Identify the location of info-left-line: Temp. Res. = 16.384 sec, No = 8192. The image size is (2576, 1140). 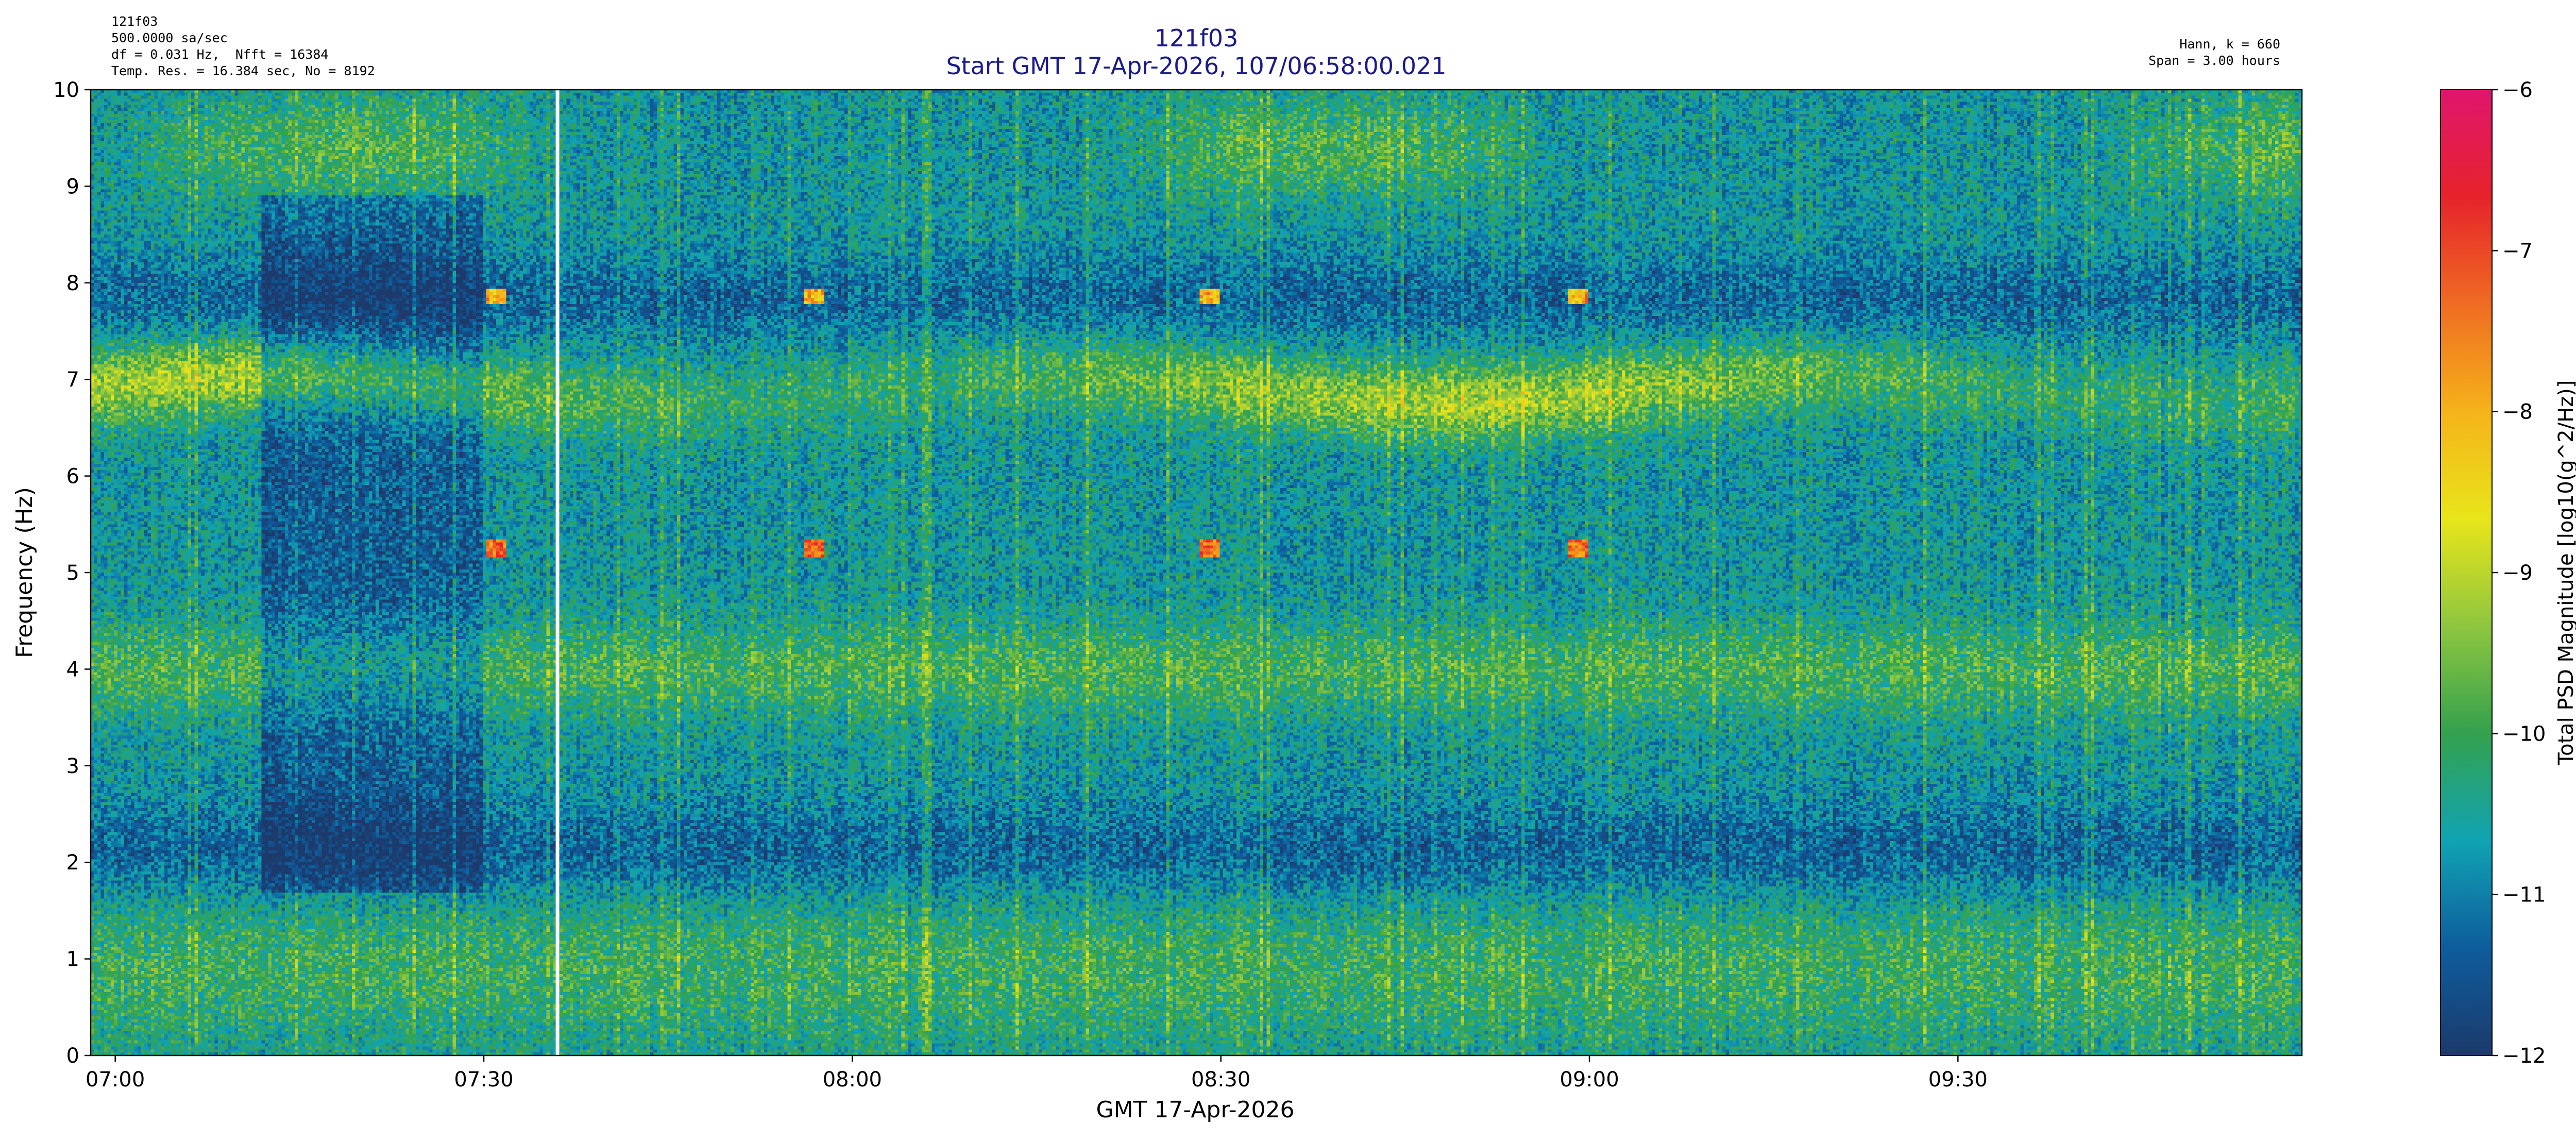
(243, 70).